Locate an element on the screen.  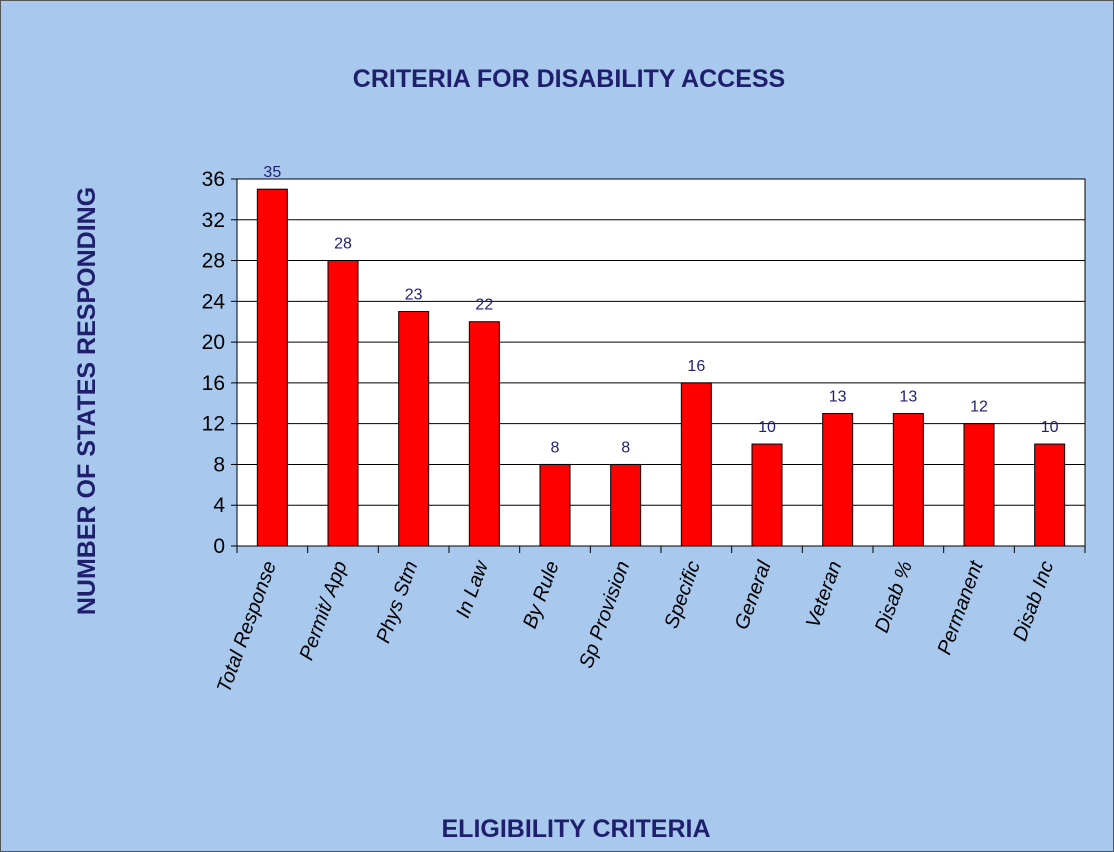
y-tick-label: 12 is located at coordinates (213, 424).